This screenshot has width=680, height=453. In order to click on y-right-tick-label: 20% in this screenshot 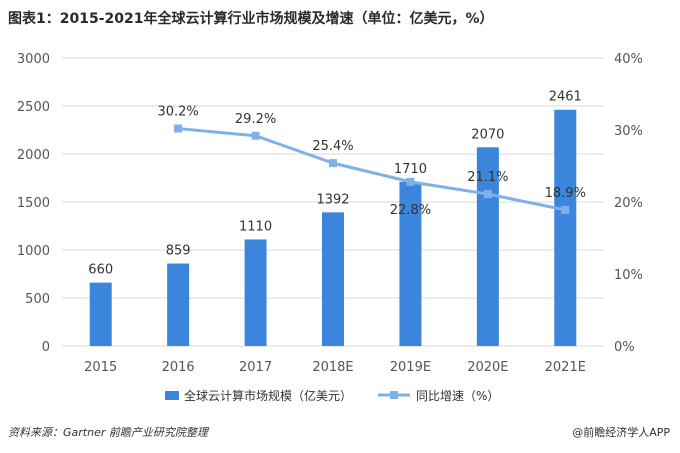, I will do `click(628, 203)`.